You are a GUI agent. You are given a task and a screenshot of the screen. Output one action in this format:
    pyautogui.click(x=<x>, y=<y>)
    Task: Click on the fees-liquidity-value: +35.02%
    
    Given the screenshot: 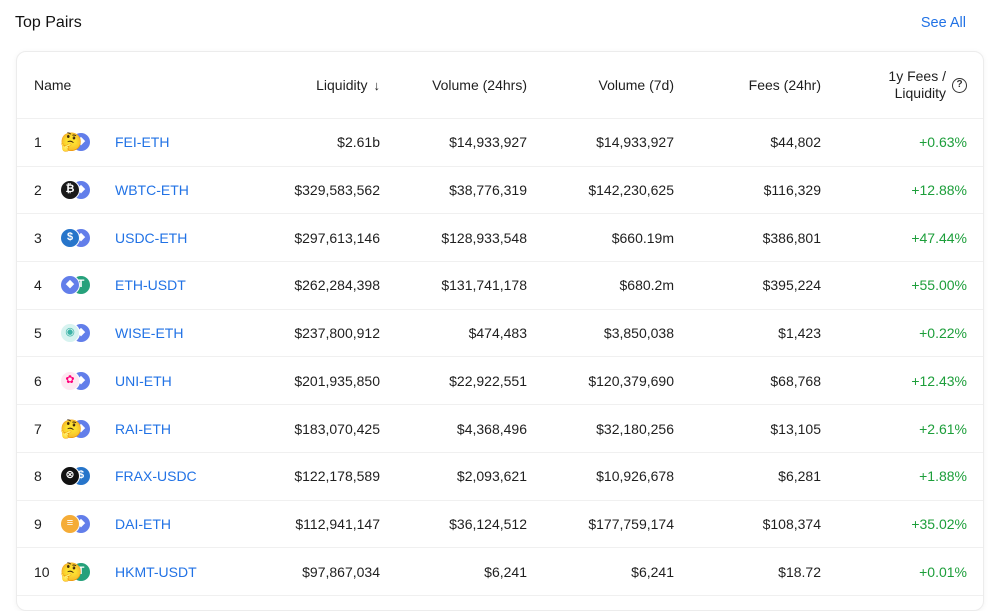 What is the action you would take?
    pyautogui.click(x=939, y=523)
    